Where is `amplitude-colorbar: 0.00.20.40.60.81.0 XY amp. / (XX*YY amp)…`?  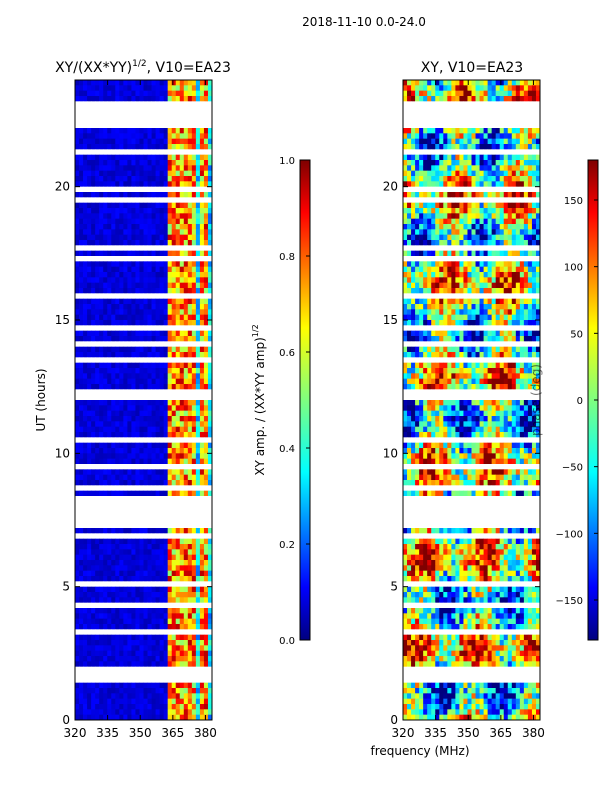 amplitude-colorbar: 0.00.20.40.60.81.0 XY amp. / (XX*YY amp)… is located at coordinates (281, 401).